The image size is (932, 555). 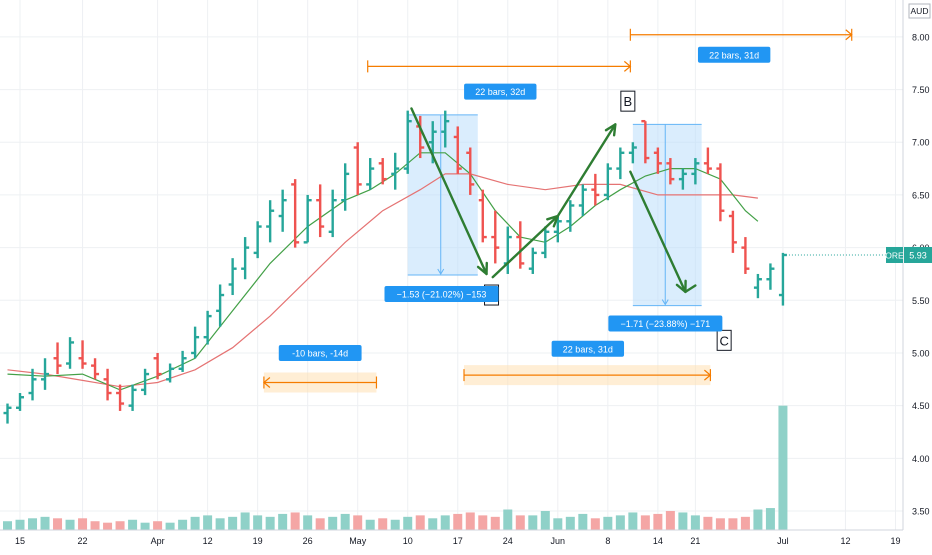 I want to click on last-price-badge, so click(x=918, y=254).